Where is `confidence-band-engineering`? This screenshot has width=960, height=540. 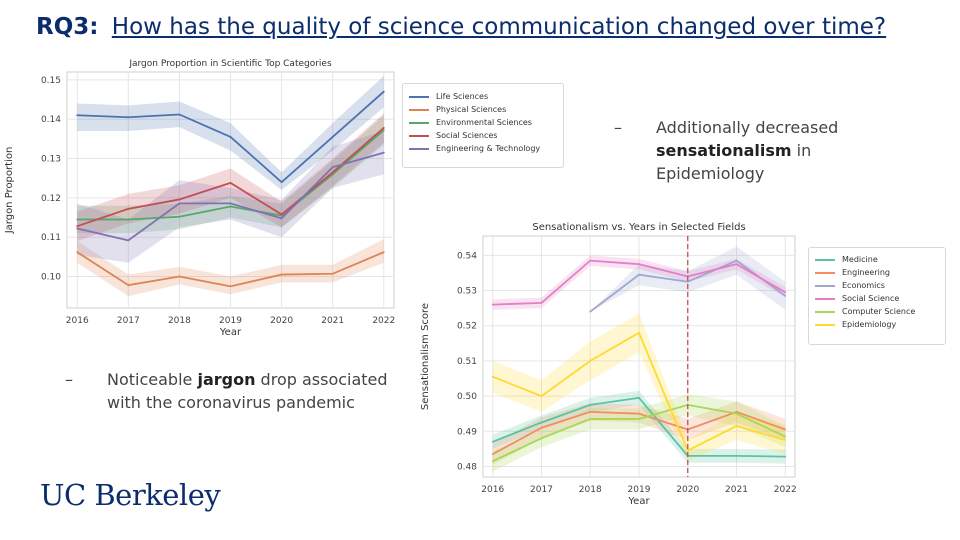
confidence-band-engineering is located at coordinates (639, 433).